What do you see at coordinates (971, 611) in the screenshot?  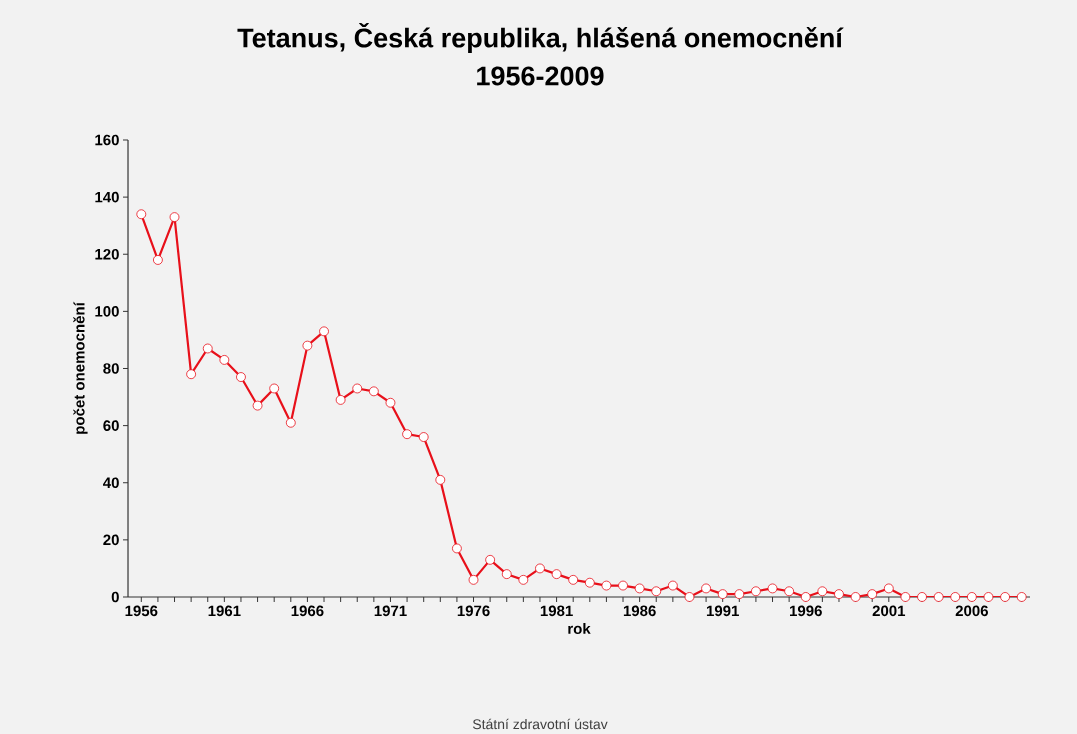 I see `x-tick-label: 2006` at bounding box center [971, 611].